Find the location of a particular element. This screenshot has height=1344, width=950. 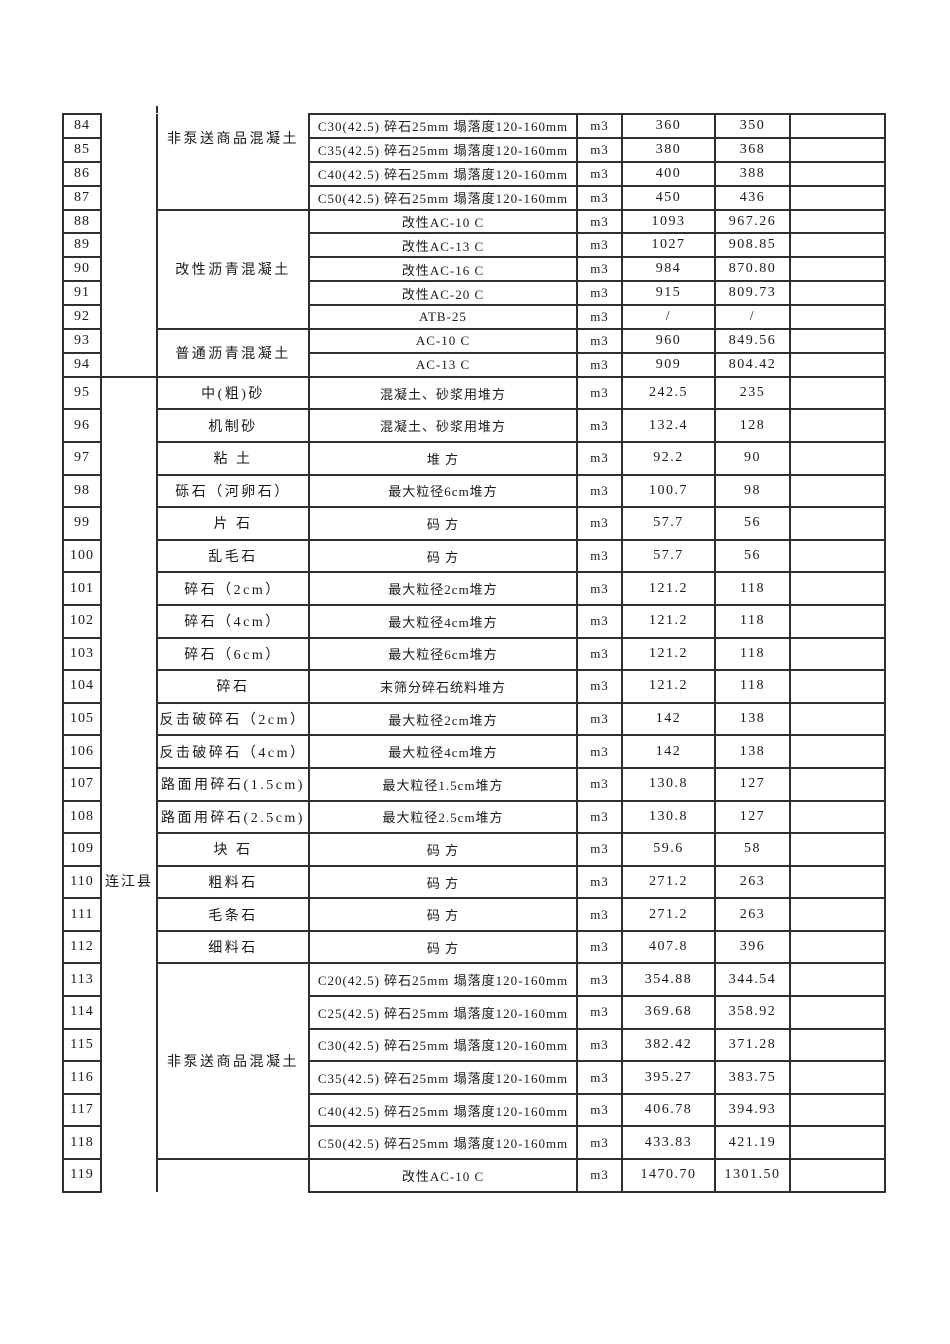

row-number-cell: 90 is located at coordinates (82, 269).